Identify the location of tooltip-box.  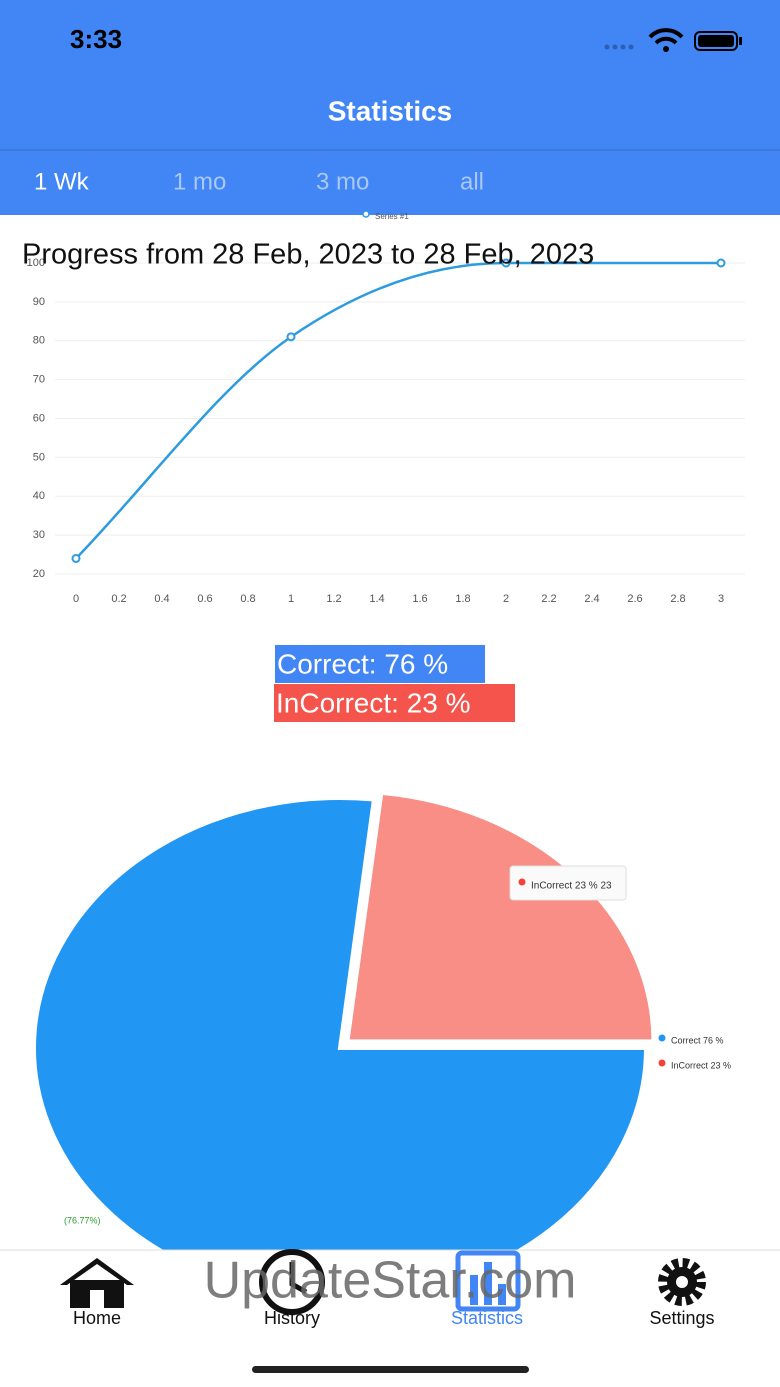
(568, 883).